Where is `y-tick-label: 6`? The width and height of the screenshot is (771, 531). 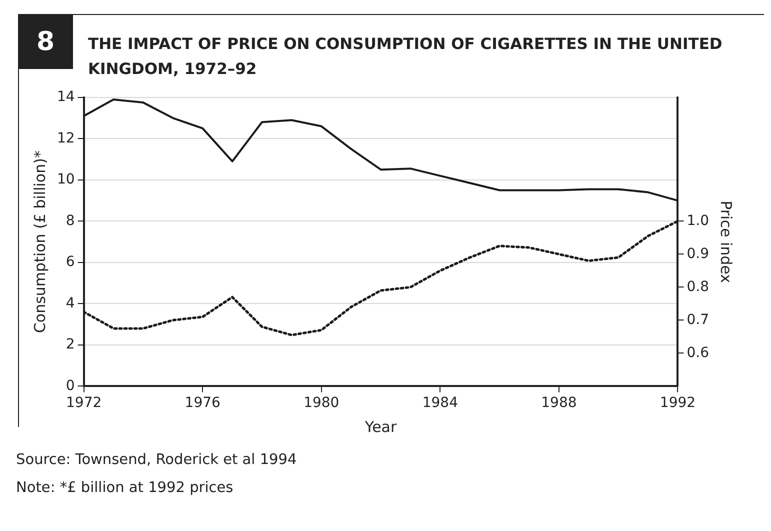
y-tick-label: 6 is located at coordinates (70, 262).